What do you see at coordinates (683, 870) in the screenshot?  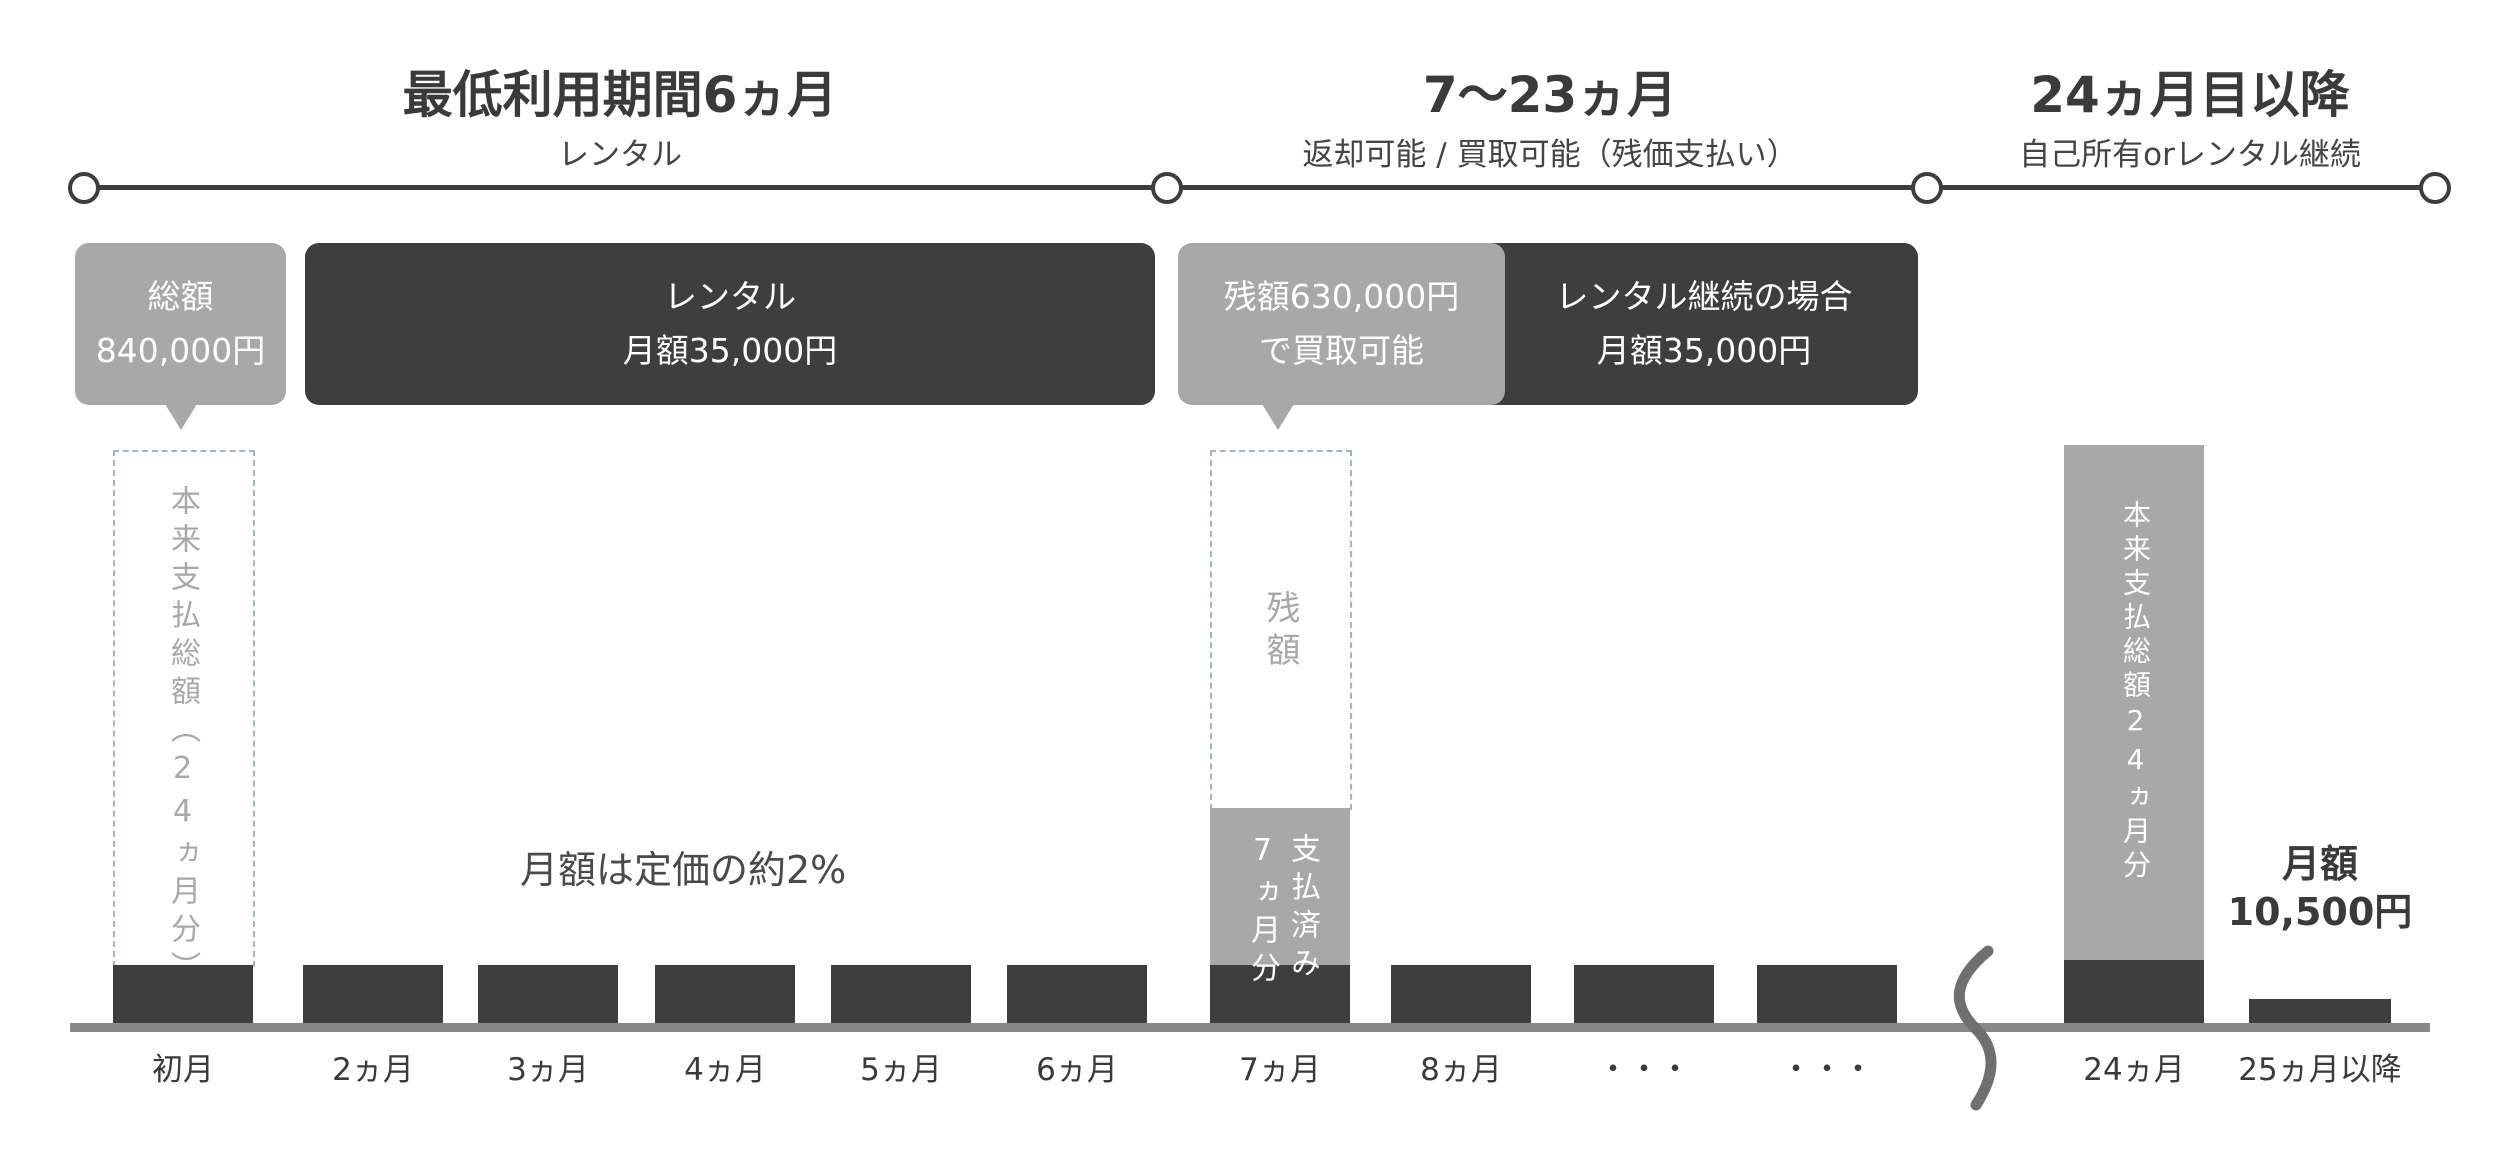 I see `monthly-rate-note: 月額は定価の約2%` at bounding box center [683, 870].